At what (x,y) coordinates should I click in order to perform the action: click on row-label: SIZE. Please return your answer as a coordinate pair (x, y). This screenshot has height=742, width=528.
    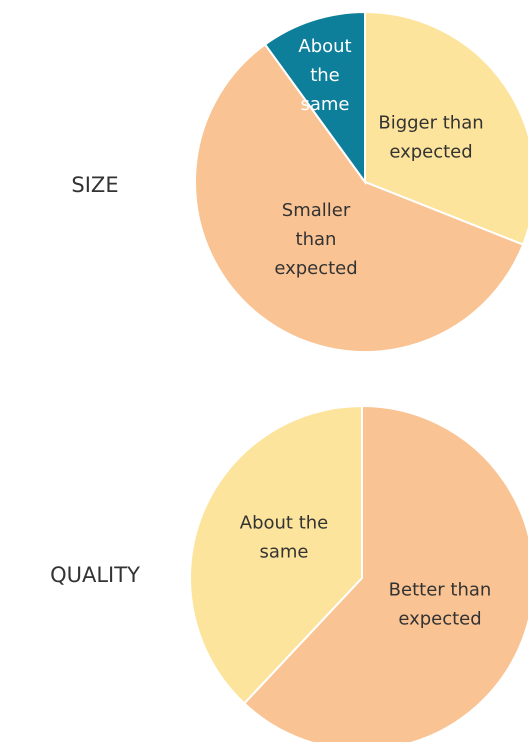
    Looking at the image, I should click on (94, 185).